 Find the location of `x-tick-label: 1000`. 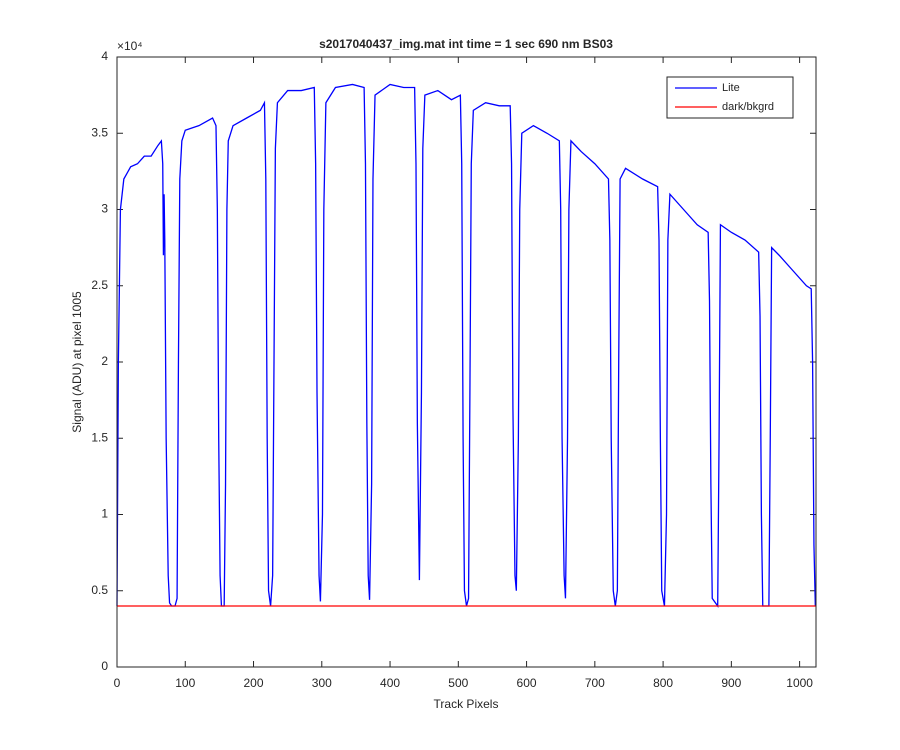

x-tick-label: 1000 is located at coordinates (799, 683).